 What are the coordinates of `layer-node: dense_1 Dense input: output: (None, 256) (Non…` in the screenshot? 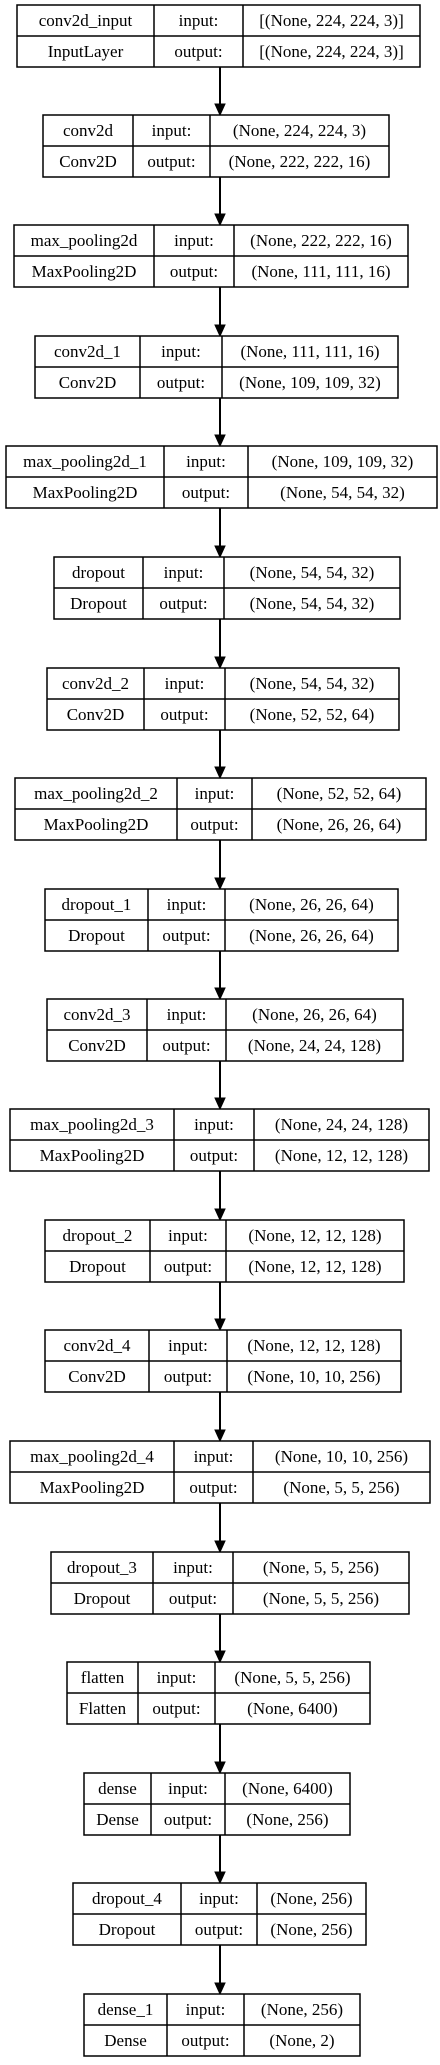 It's located at (222, 2025).